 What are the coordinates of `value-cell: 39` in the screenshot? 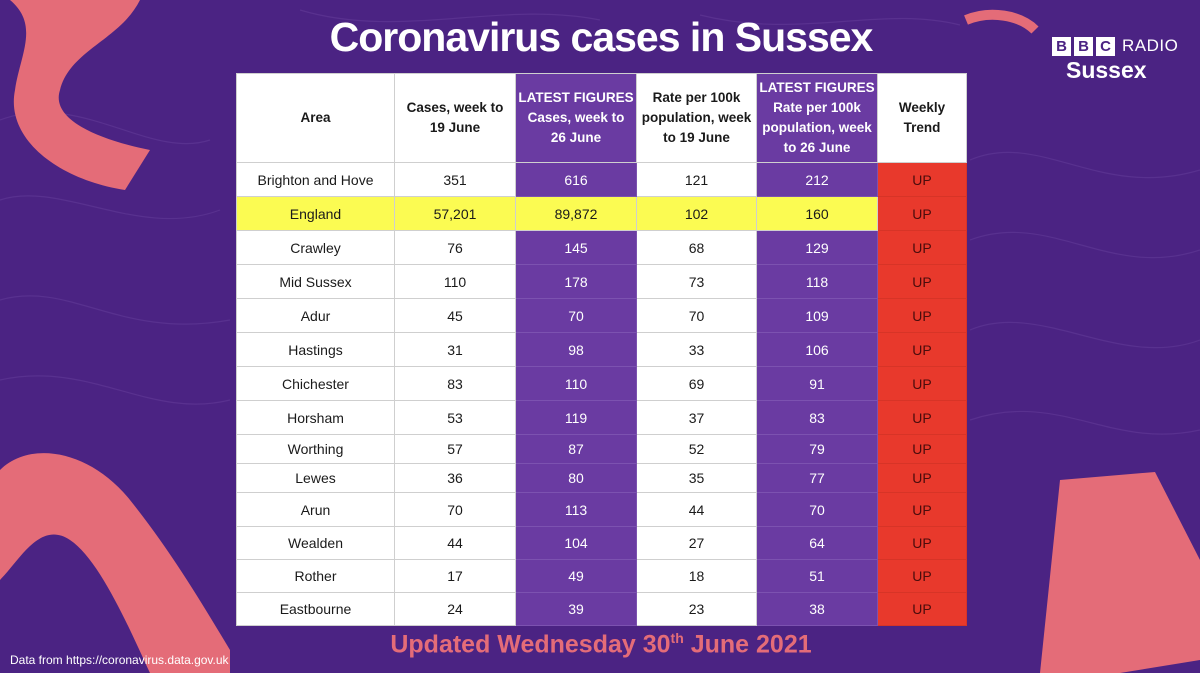 It's located at (576, 609).